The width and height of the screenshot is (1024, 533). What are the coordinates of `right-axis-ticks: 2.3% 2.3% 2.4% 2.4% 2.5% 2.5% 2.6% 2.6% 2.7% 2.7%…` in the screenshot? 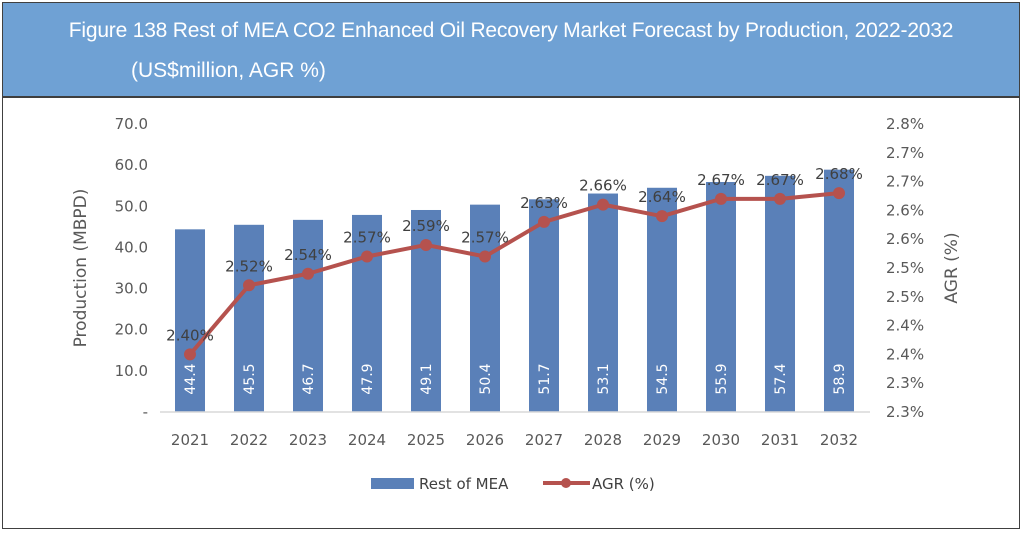 It's located at (905, 268).